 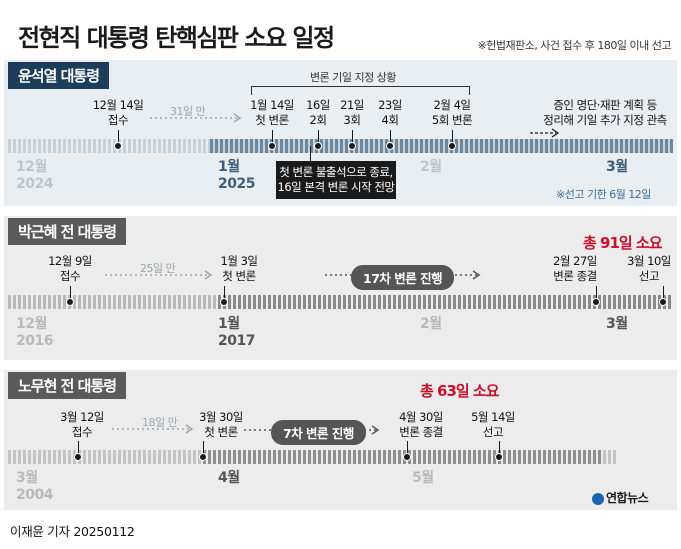 What do you see at coordinates (67, 231) in the screenshot?
I see `panel-label: 박근혜 전 대통령` at bounding box center [67, 231].